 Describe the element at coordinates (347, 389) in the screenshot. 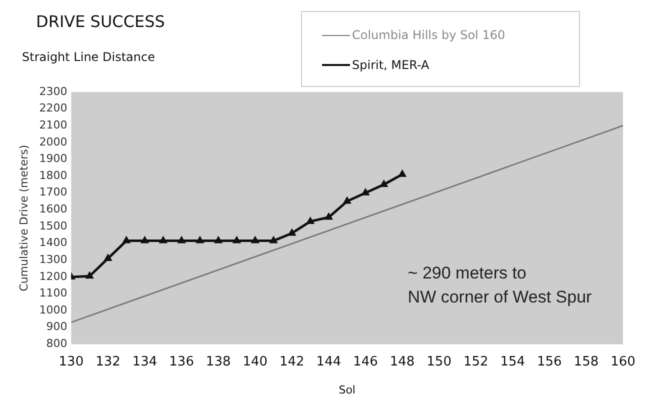

I see `x-axis-title: Sol` at that location.